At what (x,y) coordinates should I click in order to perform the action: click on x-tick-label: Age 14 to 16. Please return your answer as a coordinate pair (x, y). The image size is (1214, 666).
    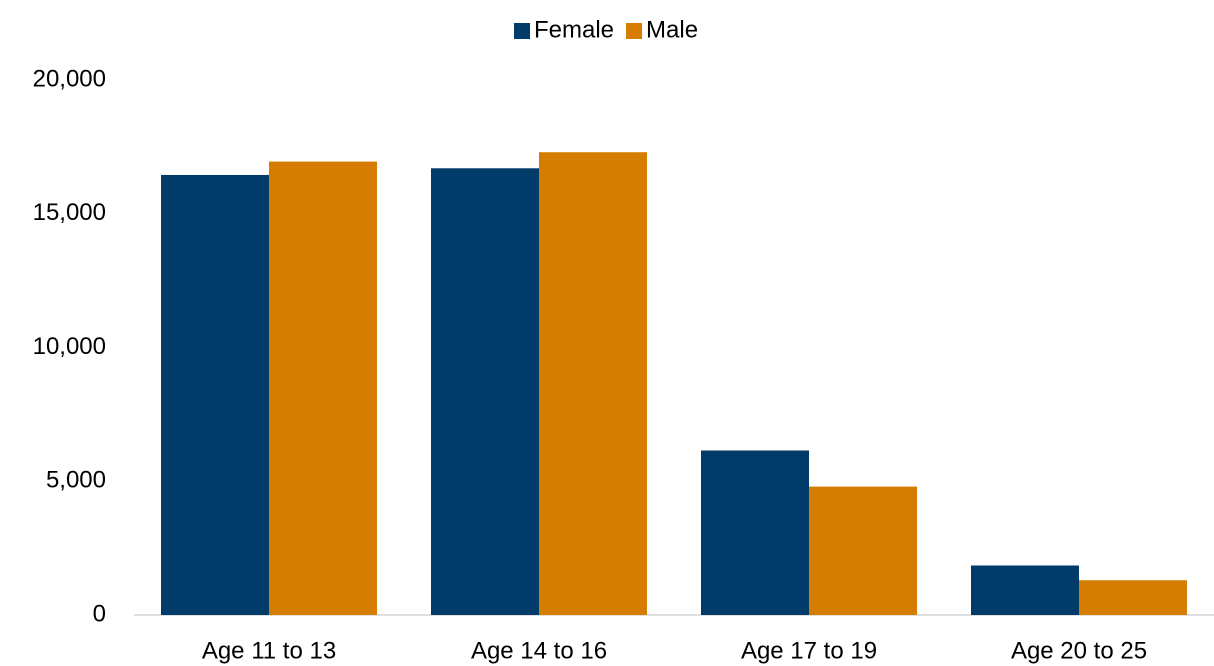
    Looking at the image, I should click on (539, 650).